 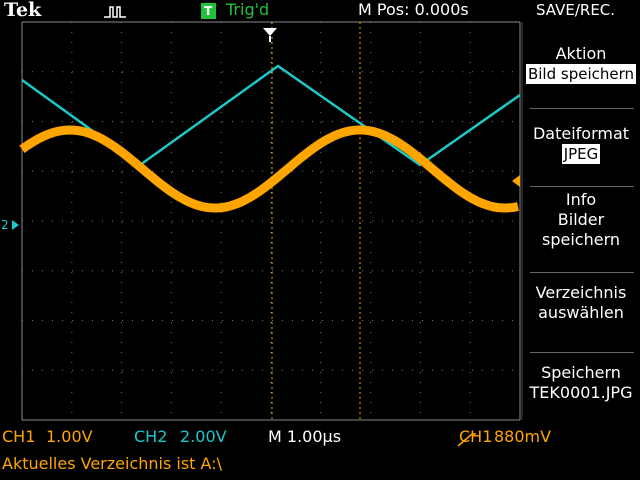 I want to click on menu-item-label: auswählen, so click(x=581, y=312).